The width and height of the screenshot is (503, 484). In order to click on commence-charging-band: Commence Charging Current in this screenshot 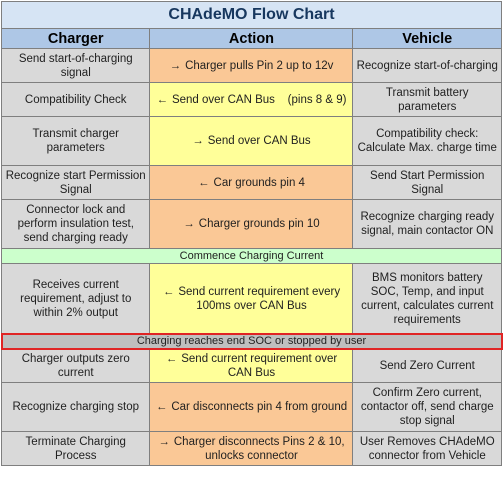, I will do `click(251, 256)`.